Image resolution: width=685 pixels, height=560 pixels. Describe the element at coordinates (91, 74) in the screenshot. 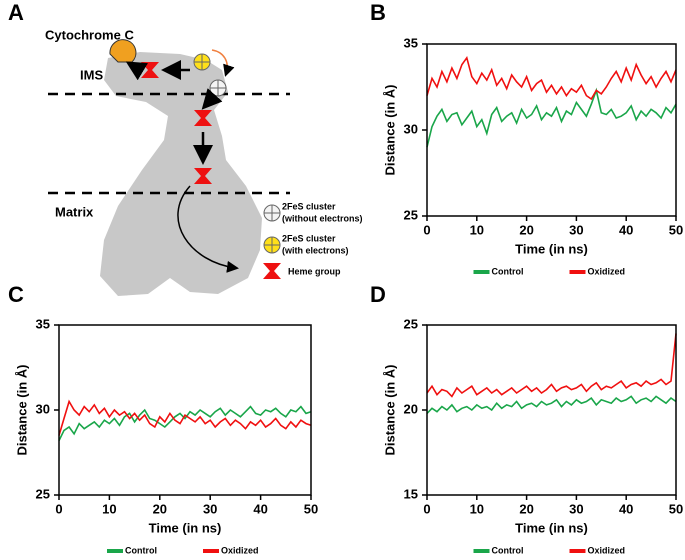

I see `label: IMS` at that location.